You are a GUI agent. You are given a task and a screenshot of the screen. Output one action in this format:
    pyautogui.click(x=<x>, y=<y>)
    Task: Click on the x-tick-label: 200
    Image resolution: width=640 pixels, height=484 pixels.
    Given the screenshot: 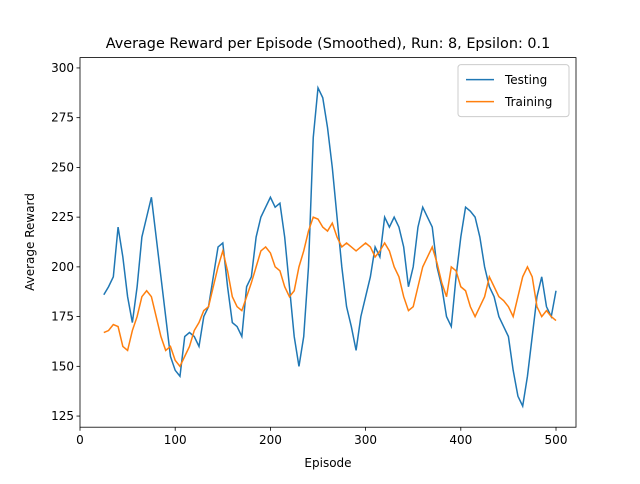 What is the action you would take?
    pyautogui.click(x=270, y=440)
    